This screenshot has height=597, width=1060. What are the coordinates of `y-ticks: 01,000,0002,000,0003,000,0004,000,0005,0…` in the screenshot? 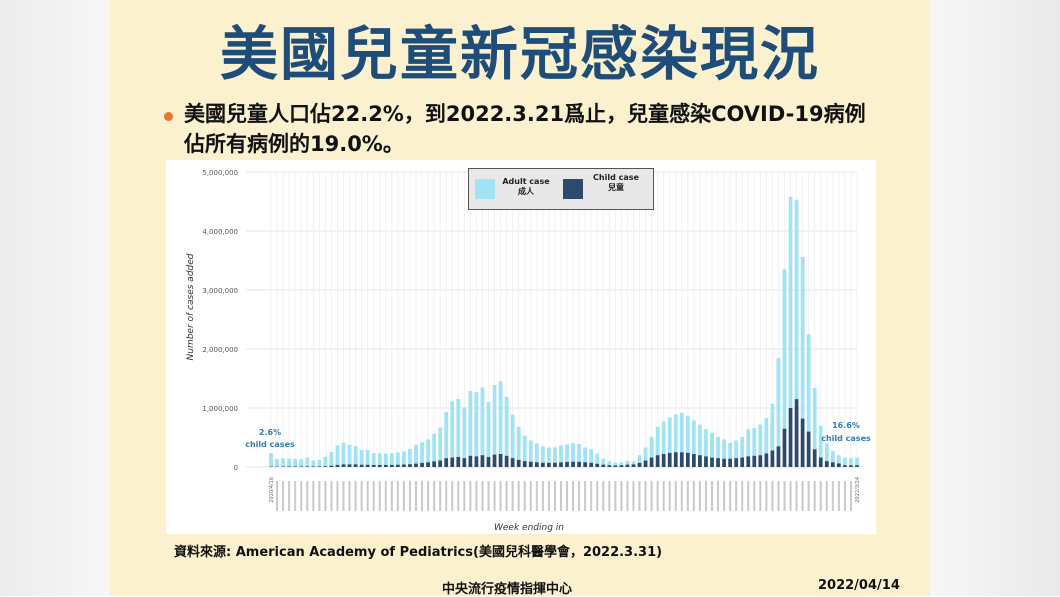 It's located at (220, 320).